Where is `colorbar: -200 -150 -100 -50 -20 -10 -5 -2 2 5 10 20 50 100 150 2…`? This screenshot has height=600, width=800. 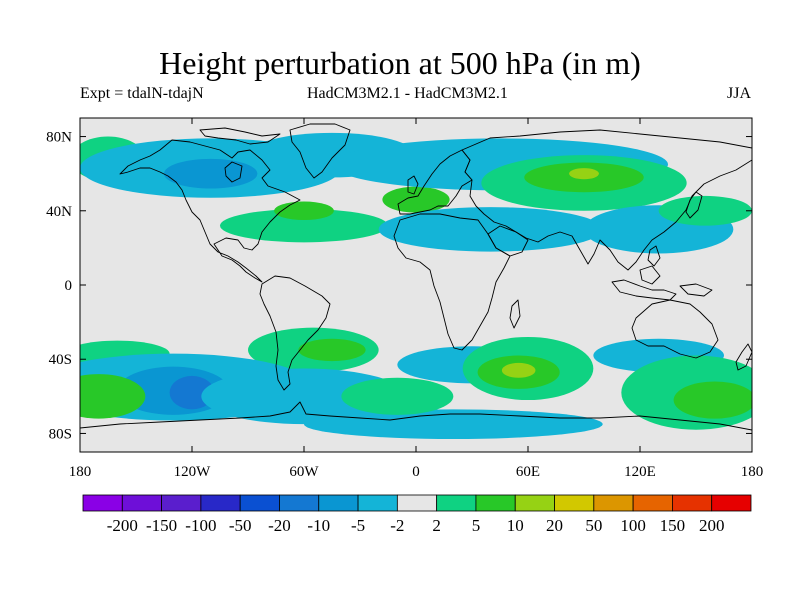
colorbar: -200 -150 -100 -50 -20 -10 -5 -2 2 5 10 20 50 100 150 2… is located at coordinates (417, 514).